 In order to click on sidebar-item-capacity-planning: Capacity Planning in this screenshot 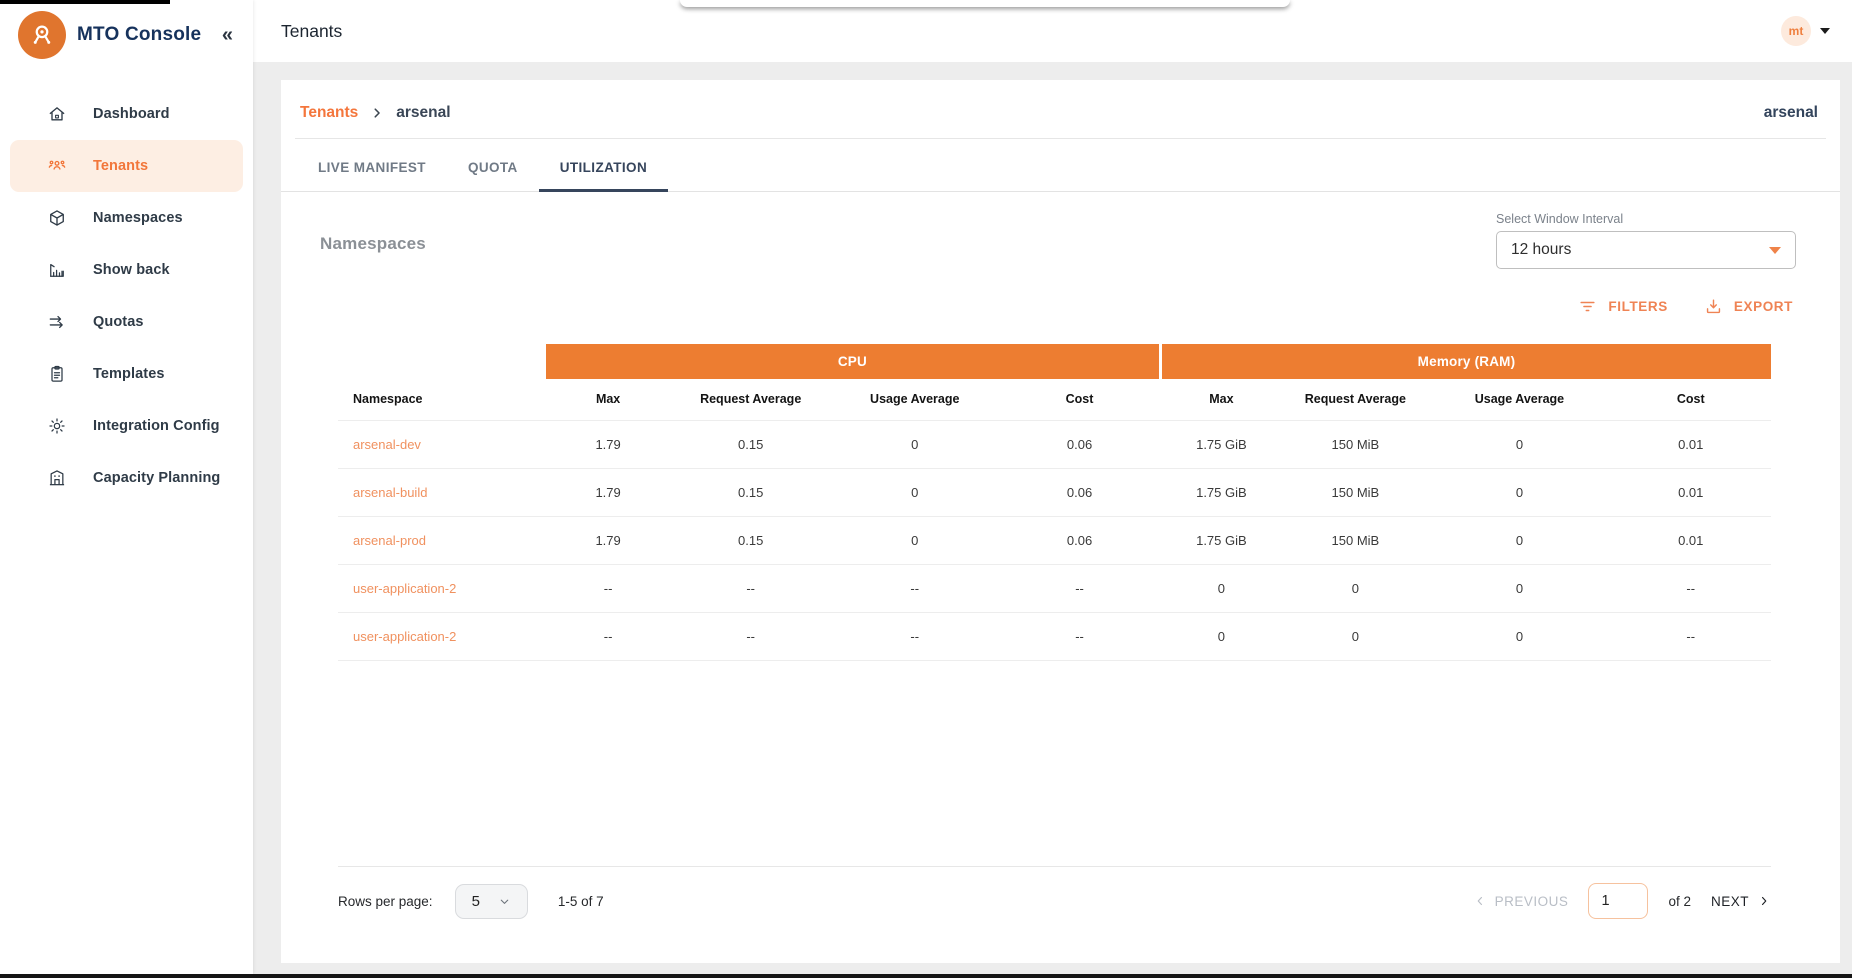, I will do `click(126, 478)`.